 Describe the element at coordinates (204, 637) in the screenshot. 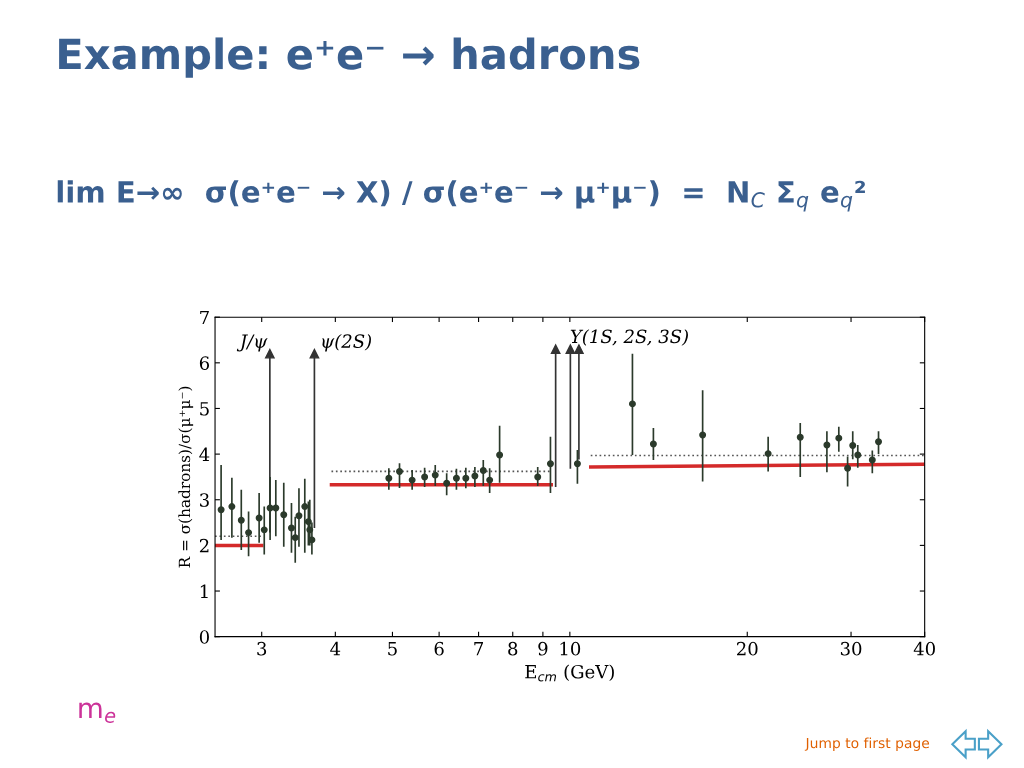

I see `y-tick-label: 0` at that location.